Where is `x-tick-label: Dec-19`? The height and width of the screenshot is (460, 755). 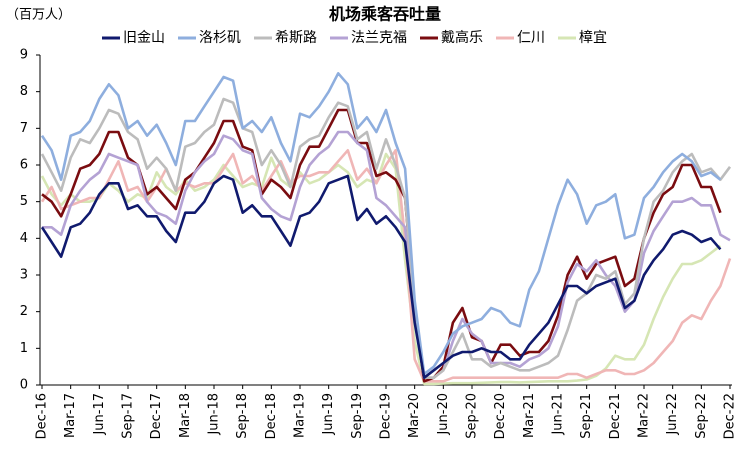
x-tick-label: Dec-19 is located at coordinates (386, 416).